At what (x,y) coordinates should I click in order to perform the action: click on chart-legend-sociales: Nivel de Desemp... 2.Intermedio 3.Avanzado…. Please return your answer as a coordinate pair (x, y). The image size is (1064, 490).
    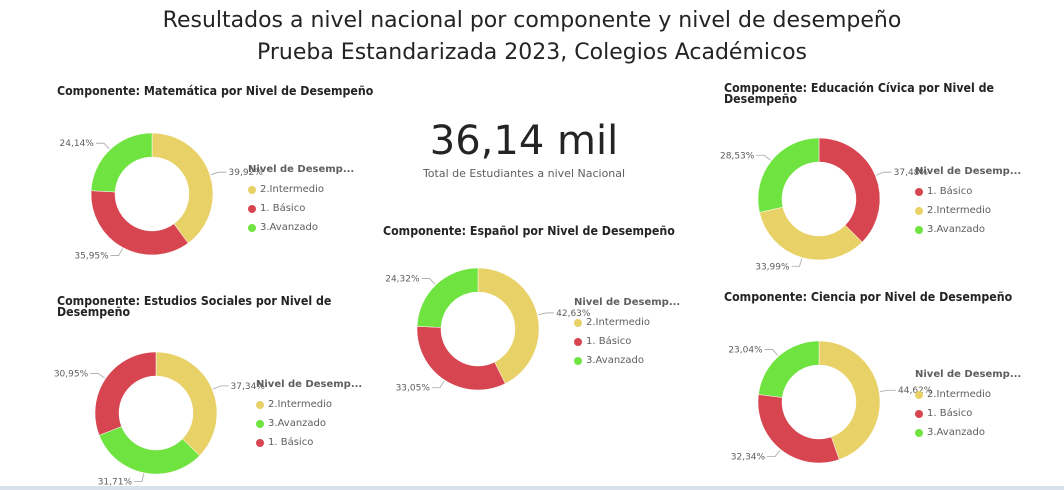
    Looking at the image, I should click on (309, 415).